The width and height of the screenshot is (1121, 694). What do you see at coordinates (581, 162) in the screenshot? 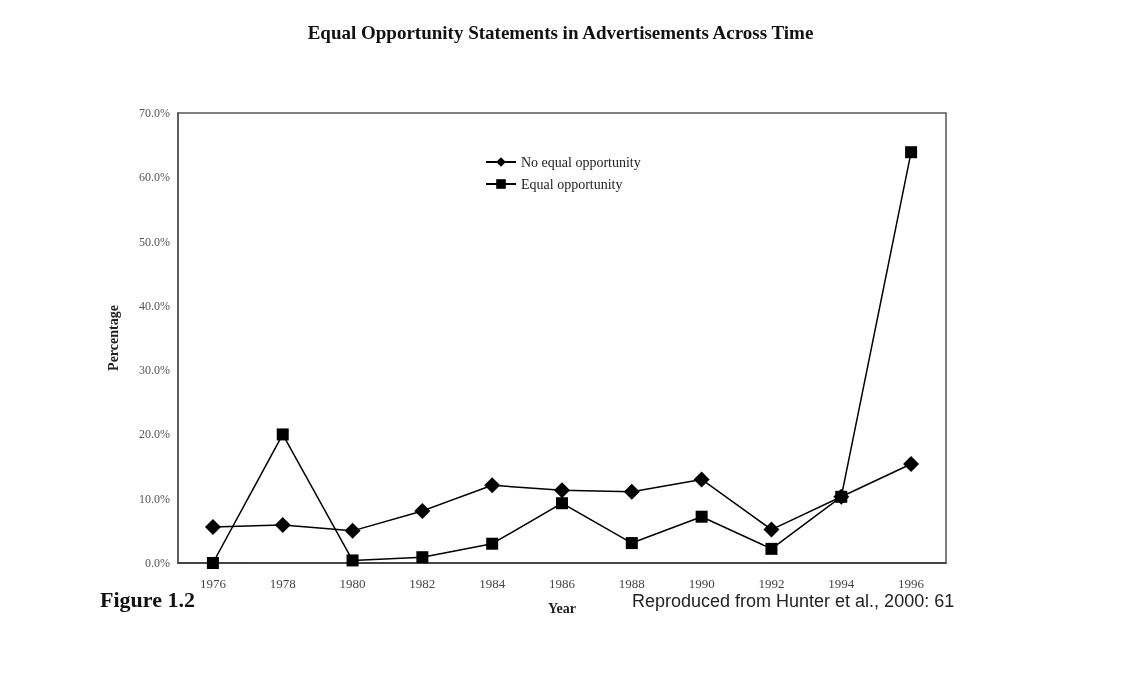
I see `legend-label: No equal opportunity` at bounding box center [581, 162].